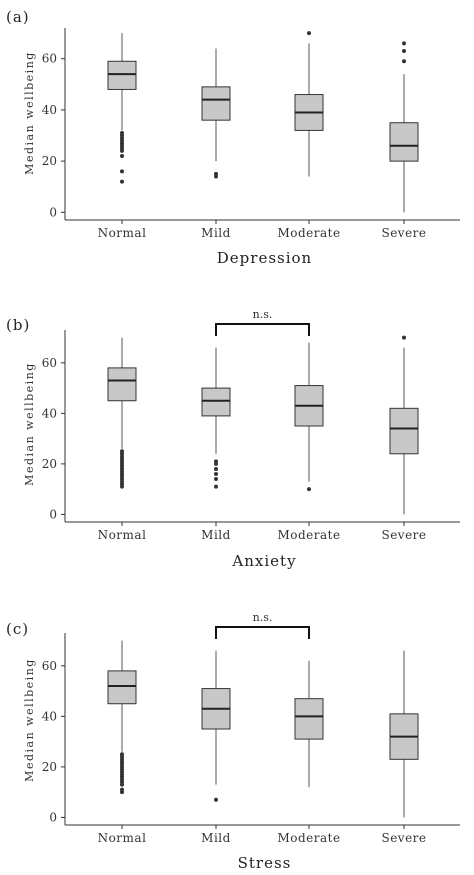  Describe the element at coordinates (265, 863) in the screenshot. I see `x-axis-title: Stress` at that location.